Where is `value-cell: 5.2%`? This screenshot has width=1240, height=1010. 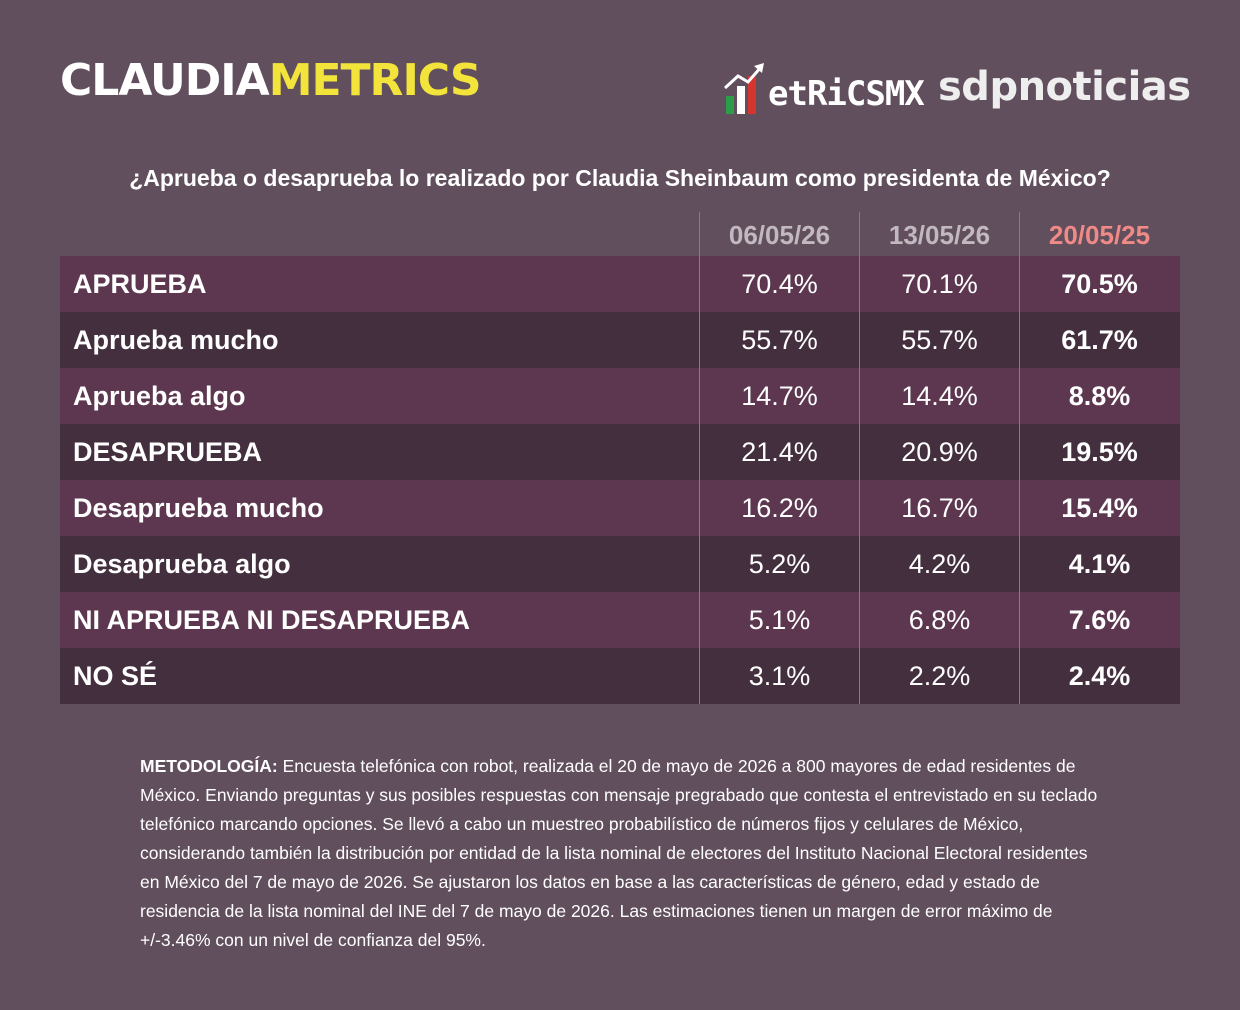
value-cell: 5.2% is located at coordinates (779, 564).